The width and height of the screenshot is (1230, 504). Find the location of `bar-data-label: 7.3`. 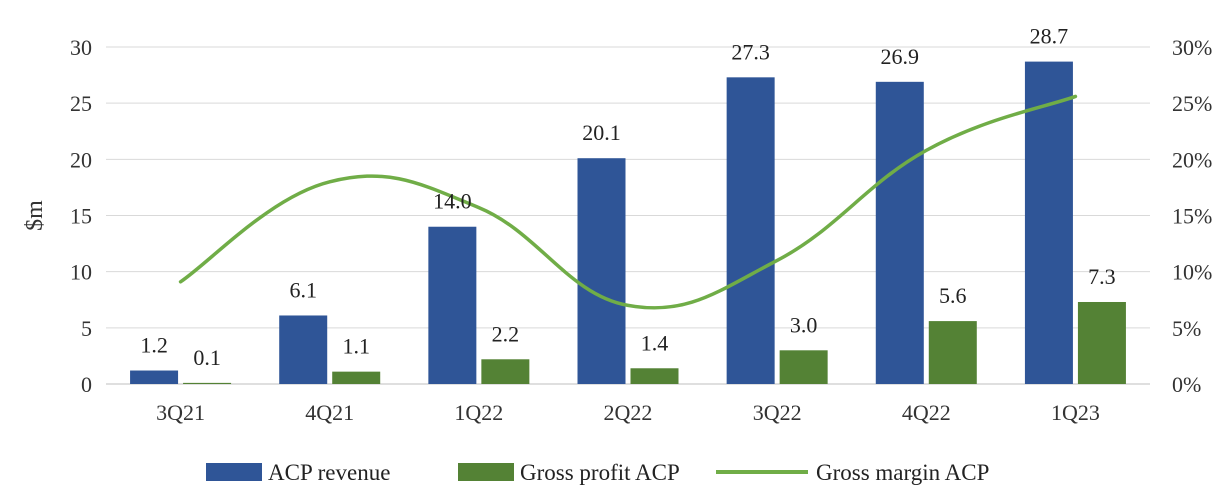

bar-data-label: 7.3 is located at coordinates (1102, 276).